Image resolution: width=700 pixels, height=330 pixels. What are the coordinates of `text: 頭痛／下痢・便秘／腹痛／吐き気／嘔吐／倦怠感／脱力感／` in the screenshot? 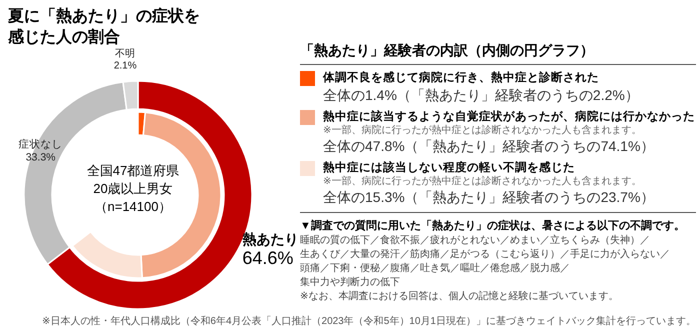 It's located at (435, 269).